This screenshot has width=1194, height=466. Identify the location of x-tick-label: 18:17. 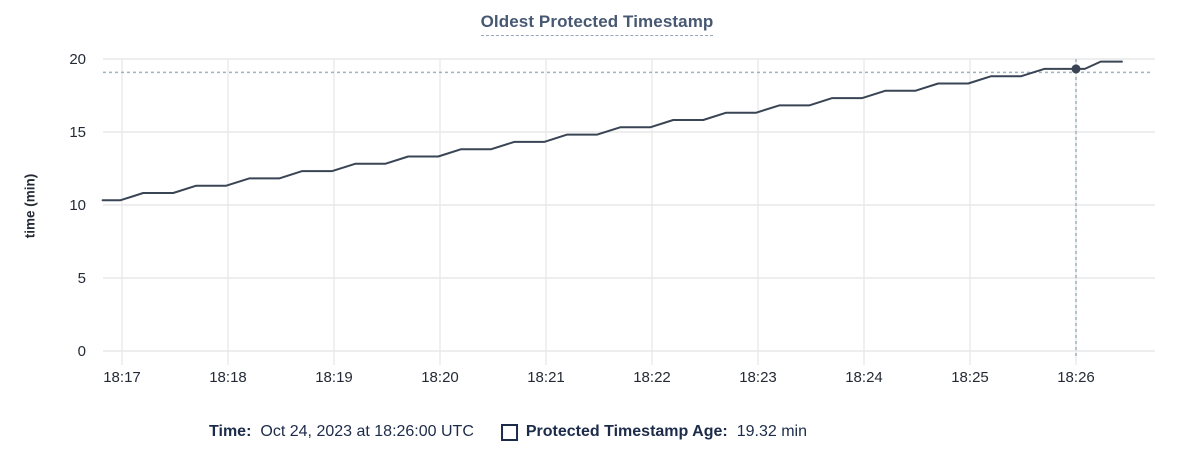
(122, 377).